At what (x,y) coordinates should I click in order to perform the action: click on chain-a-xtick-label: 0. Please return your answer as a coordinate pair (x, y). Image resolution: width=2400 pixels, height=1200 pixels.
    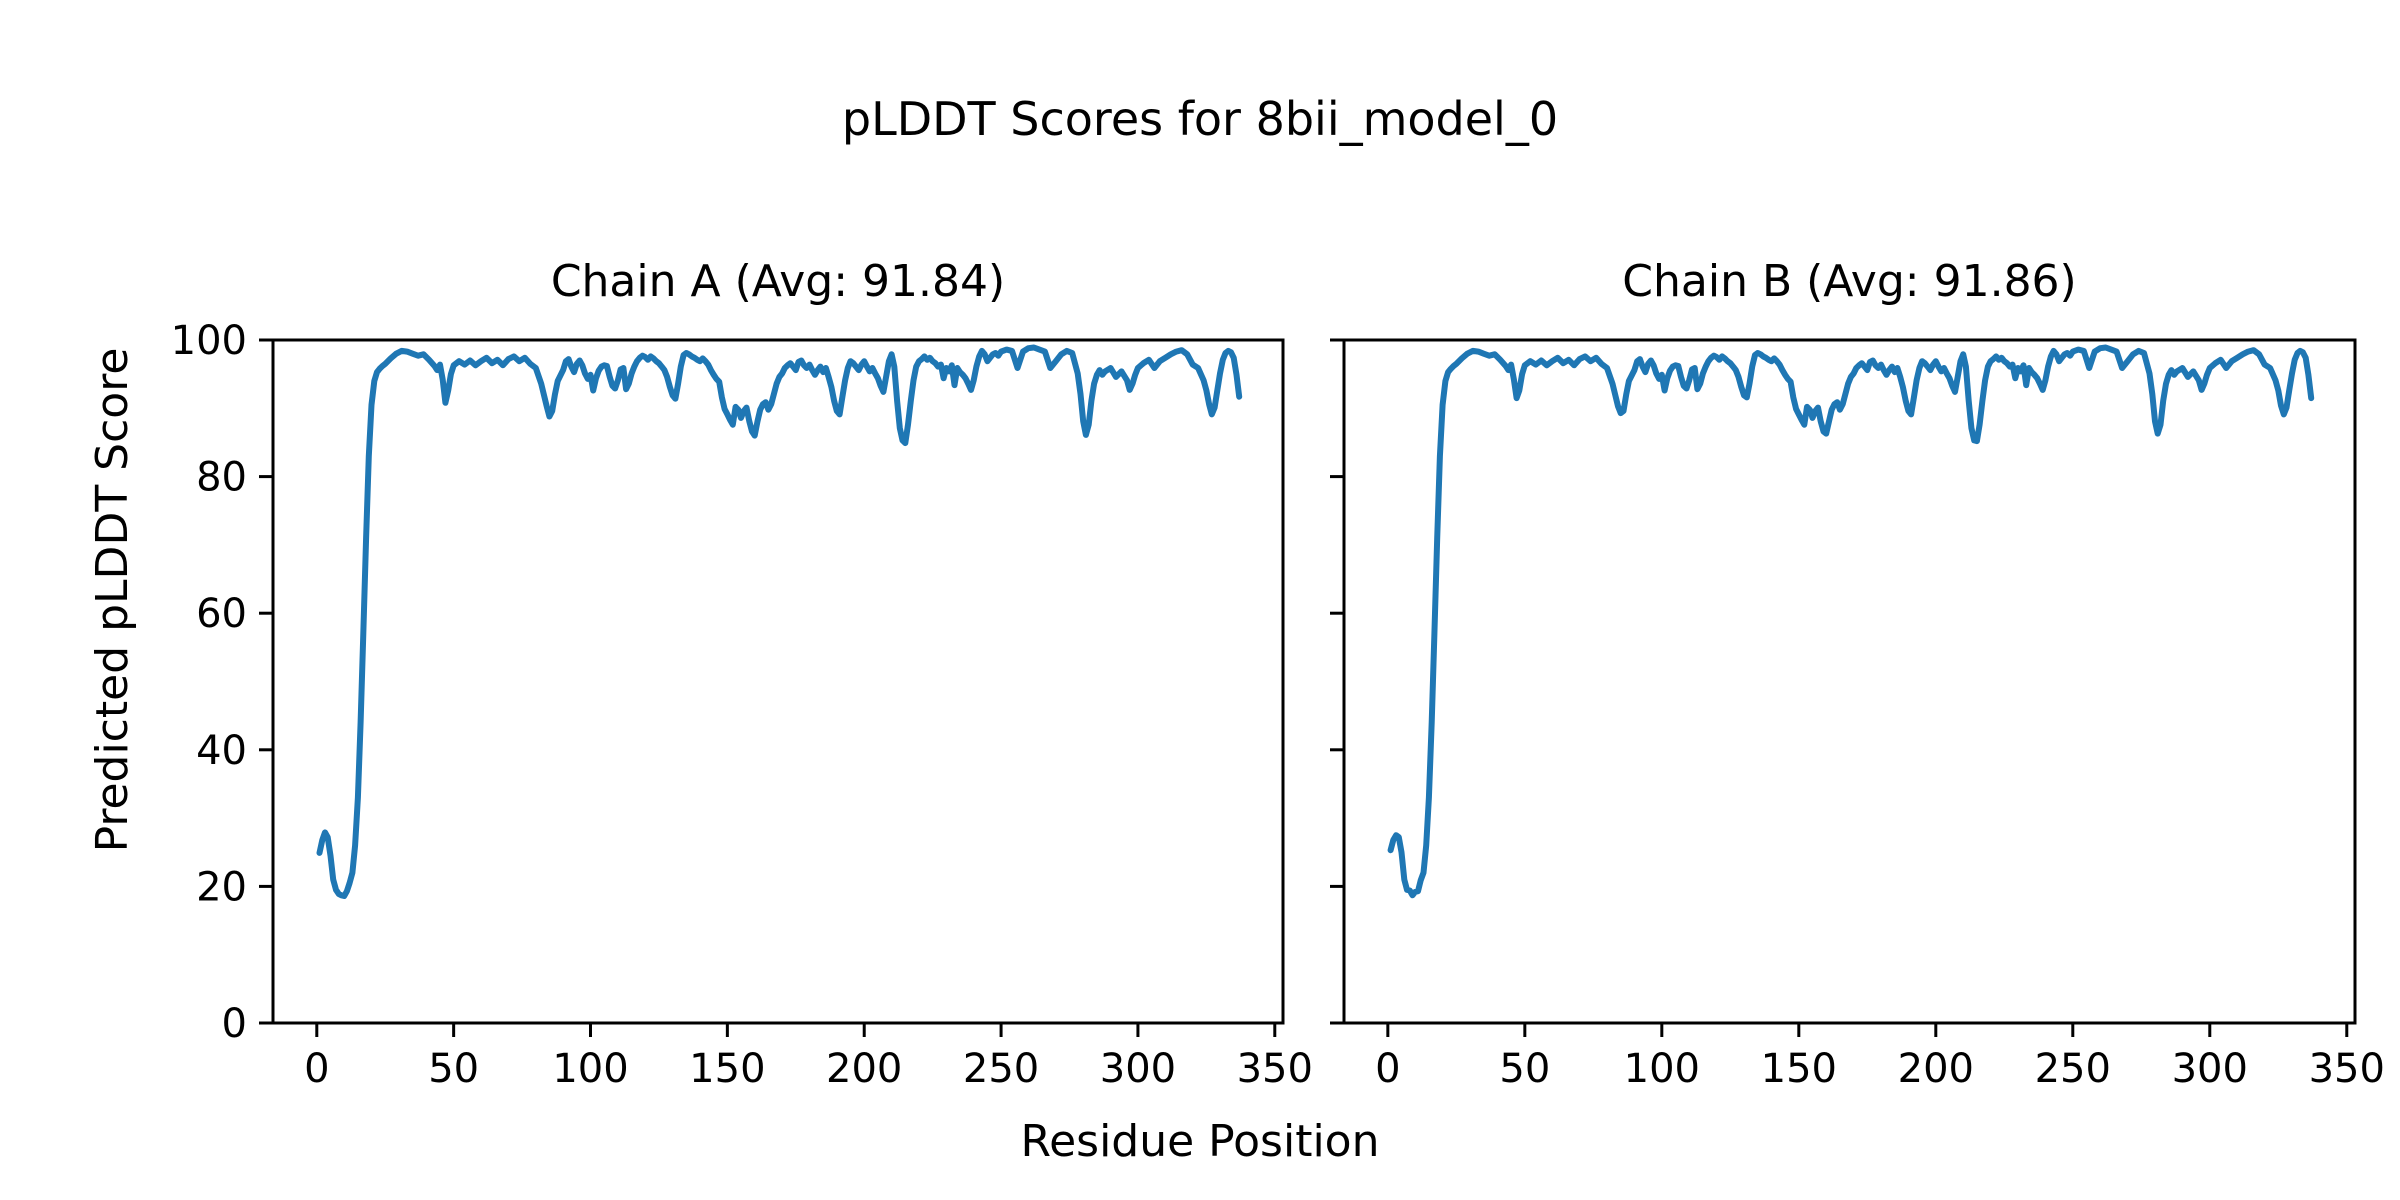
    Looking at the image, I should click on (316, 1069).